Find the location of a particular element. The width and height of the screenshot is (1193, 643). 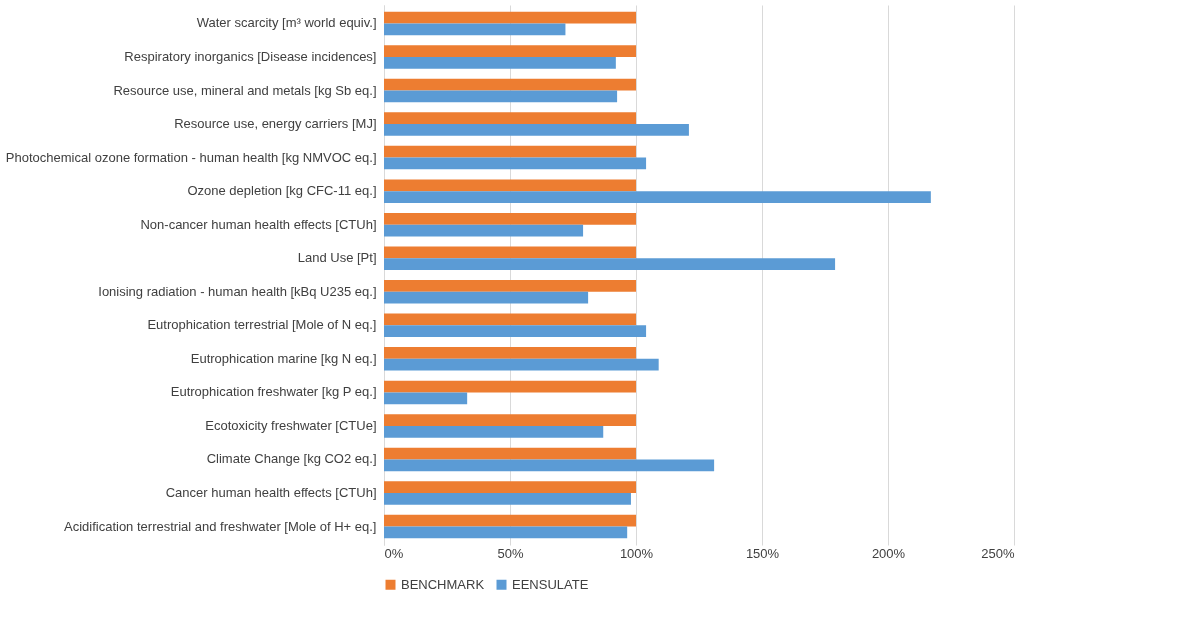

y-tick-label: Resource use, energy carriers [MJ] is located at coordinates (275, 124).